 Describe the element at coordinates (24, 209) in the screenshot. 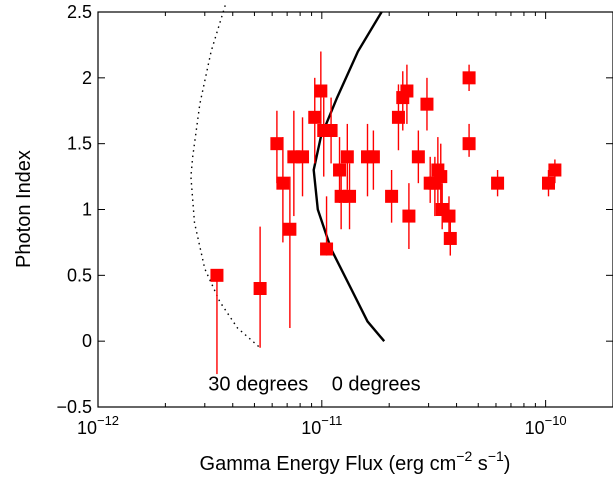

I see `y-axis-label: Photon Index` at that location.